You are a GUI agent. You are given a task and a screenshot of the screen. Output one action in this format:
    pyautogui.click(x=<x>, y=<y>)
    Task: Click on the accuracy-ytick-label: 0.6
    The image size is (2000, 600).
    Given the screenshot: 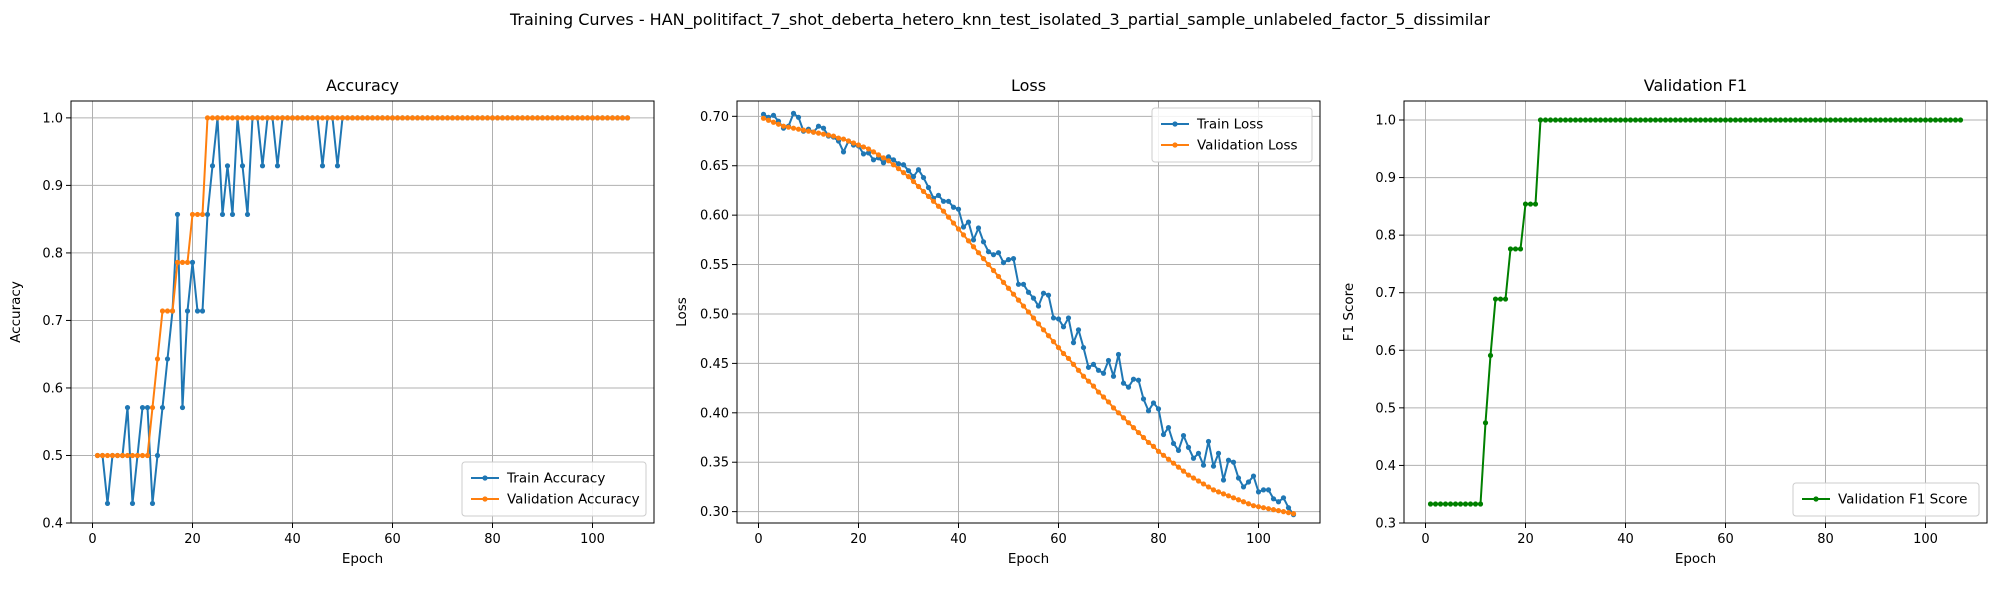 What is the action you would take?
    pyautogui.click(x=52, y=388)
    